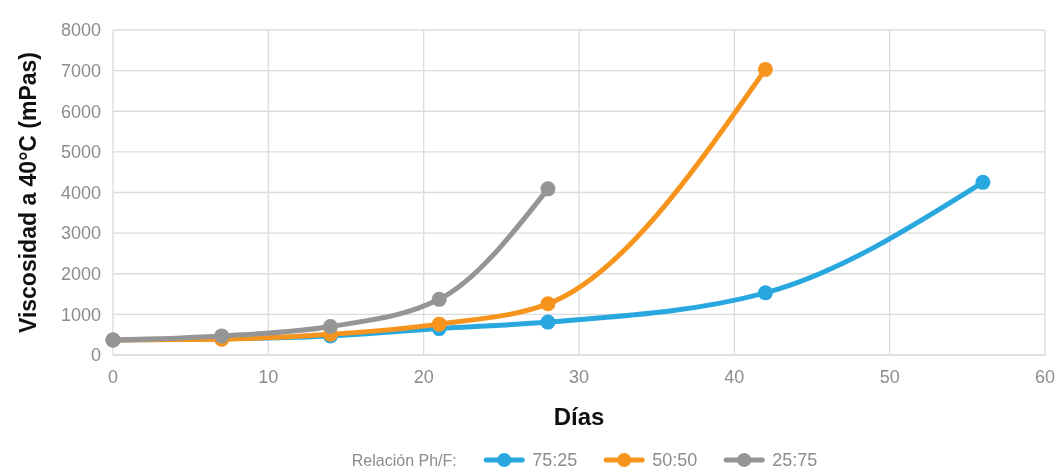  Describe the element at coordinates (80, 192) in the screenshot. I see `y-tick-label: 4000` at that location.